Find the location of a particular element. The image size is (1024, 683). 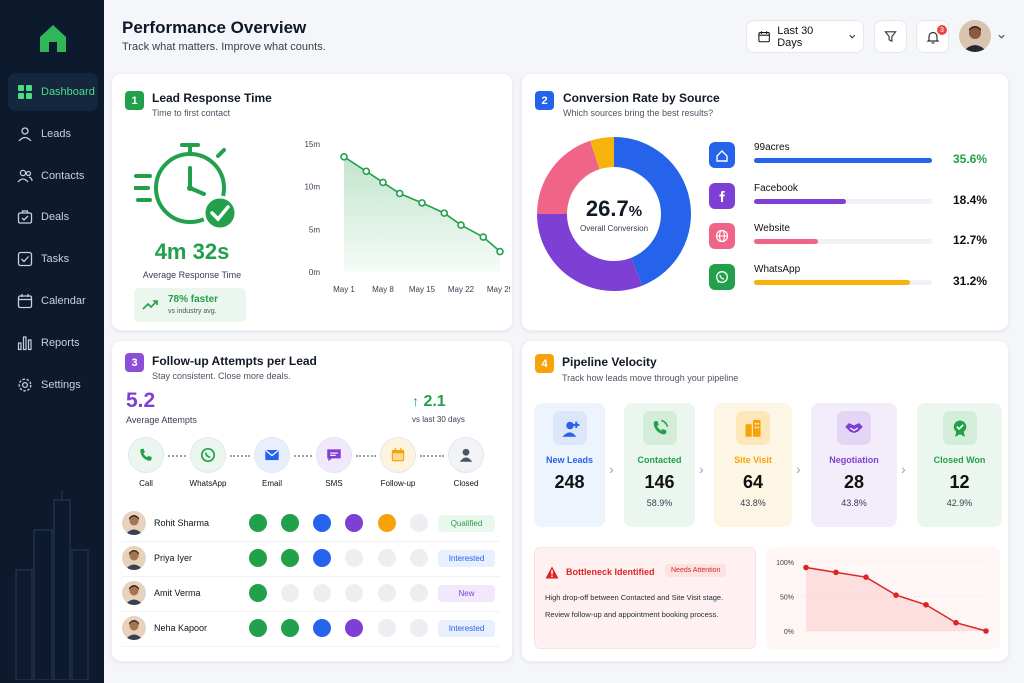

stage-label: Closed Won is located at coordinates (959, 460).